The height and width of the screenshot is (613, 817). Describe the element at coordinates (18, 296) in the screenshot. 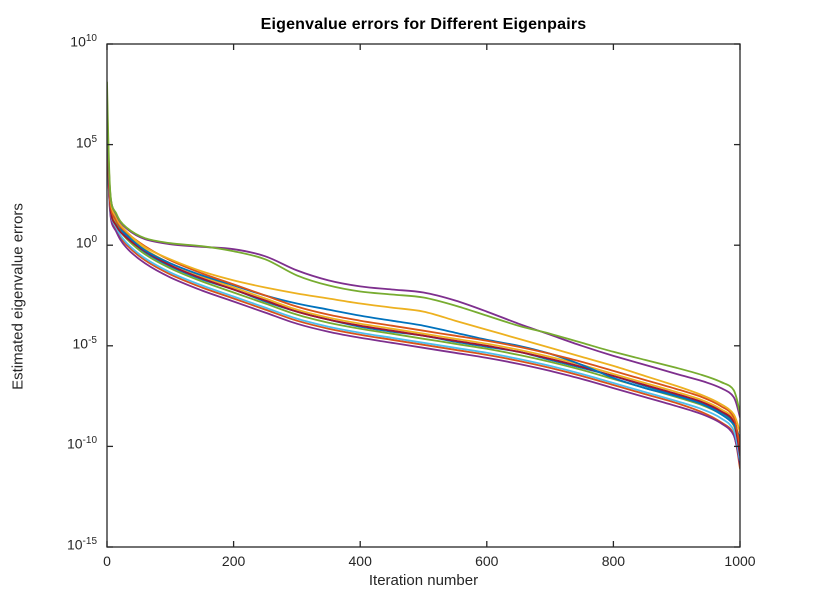

I see `y-axis-label: Estimated eigenvalue errors` at that location.